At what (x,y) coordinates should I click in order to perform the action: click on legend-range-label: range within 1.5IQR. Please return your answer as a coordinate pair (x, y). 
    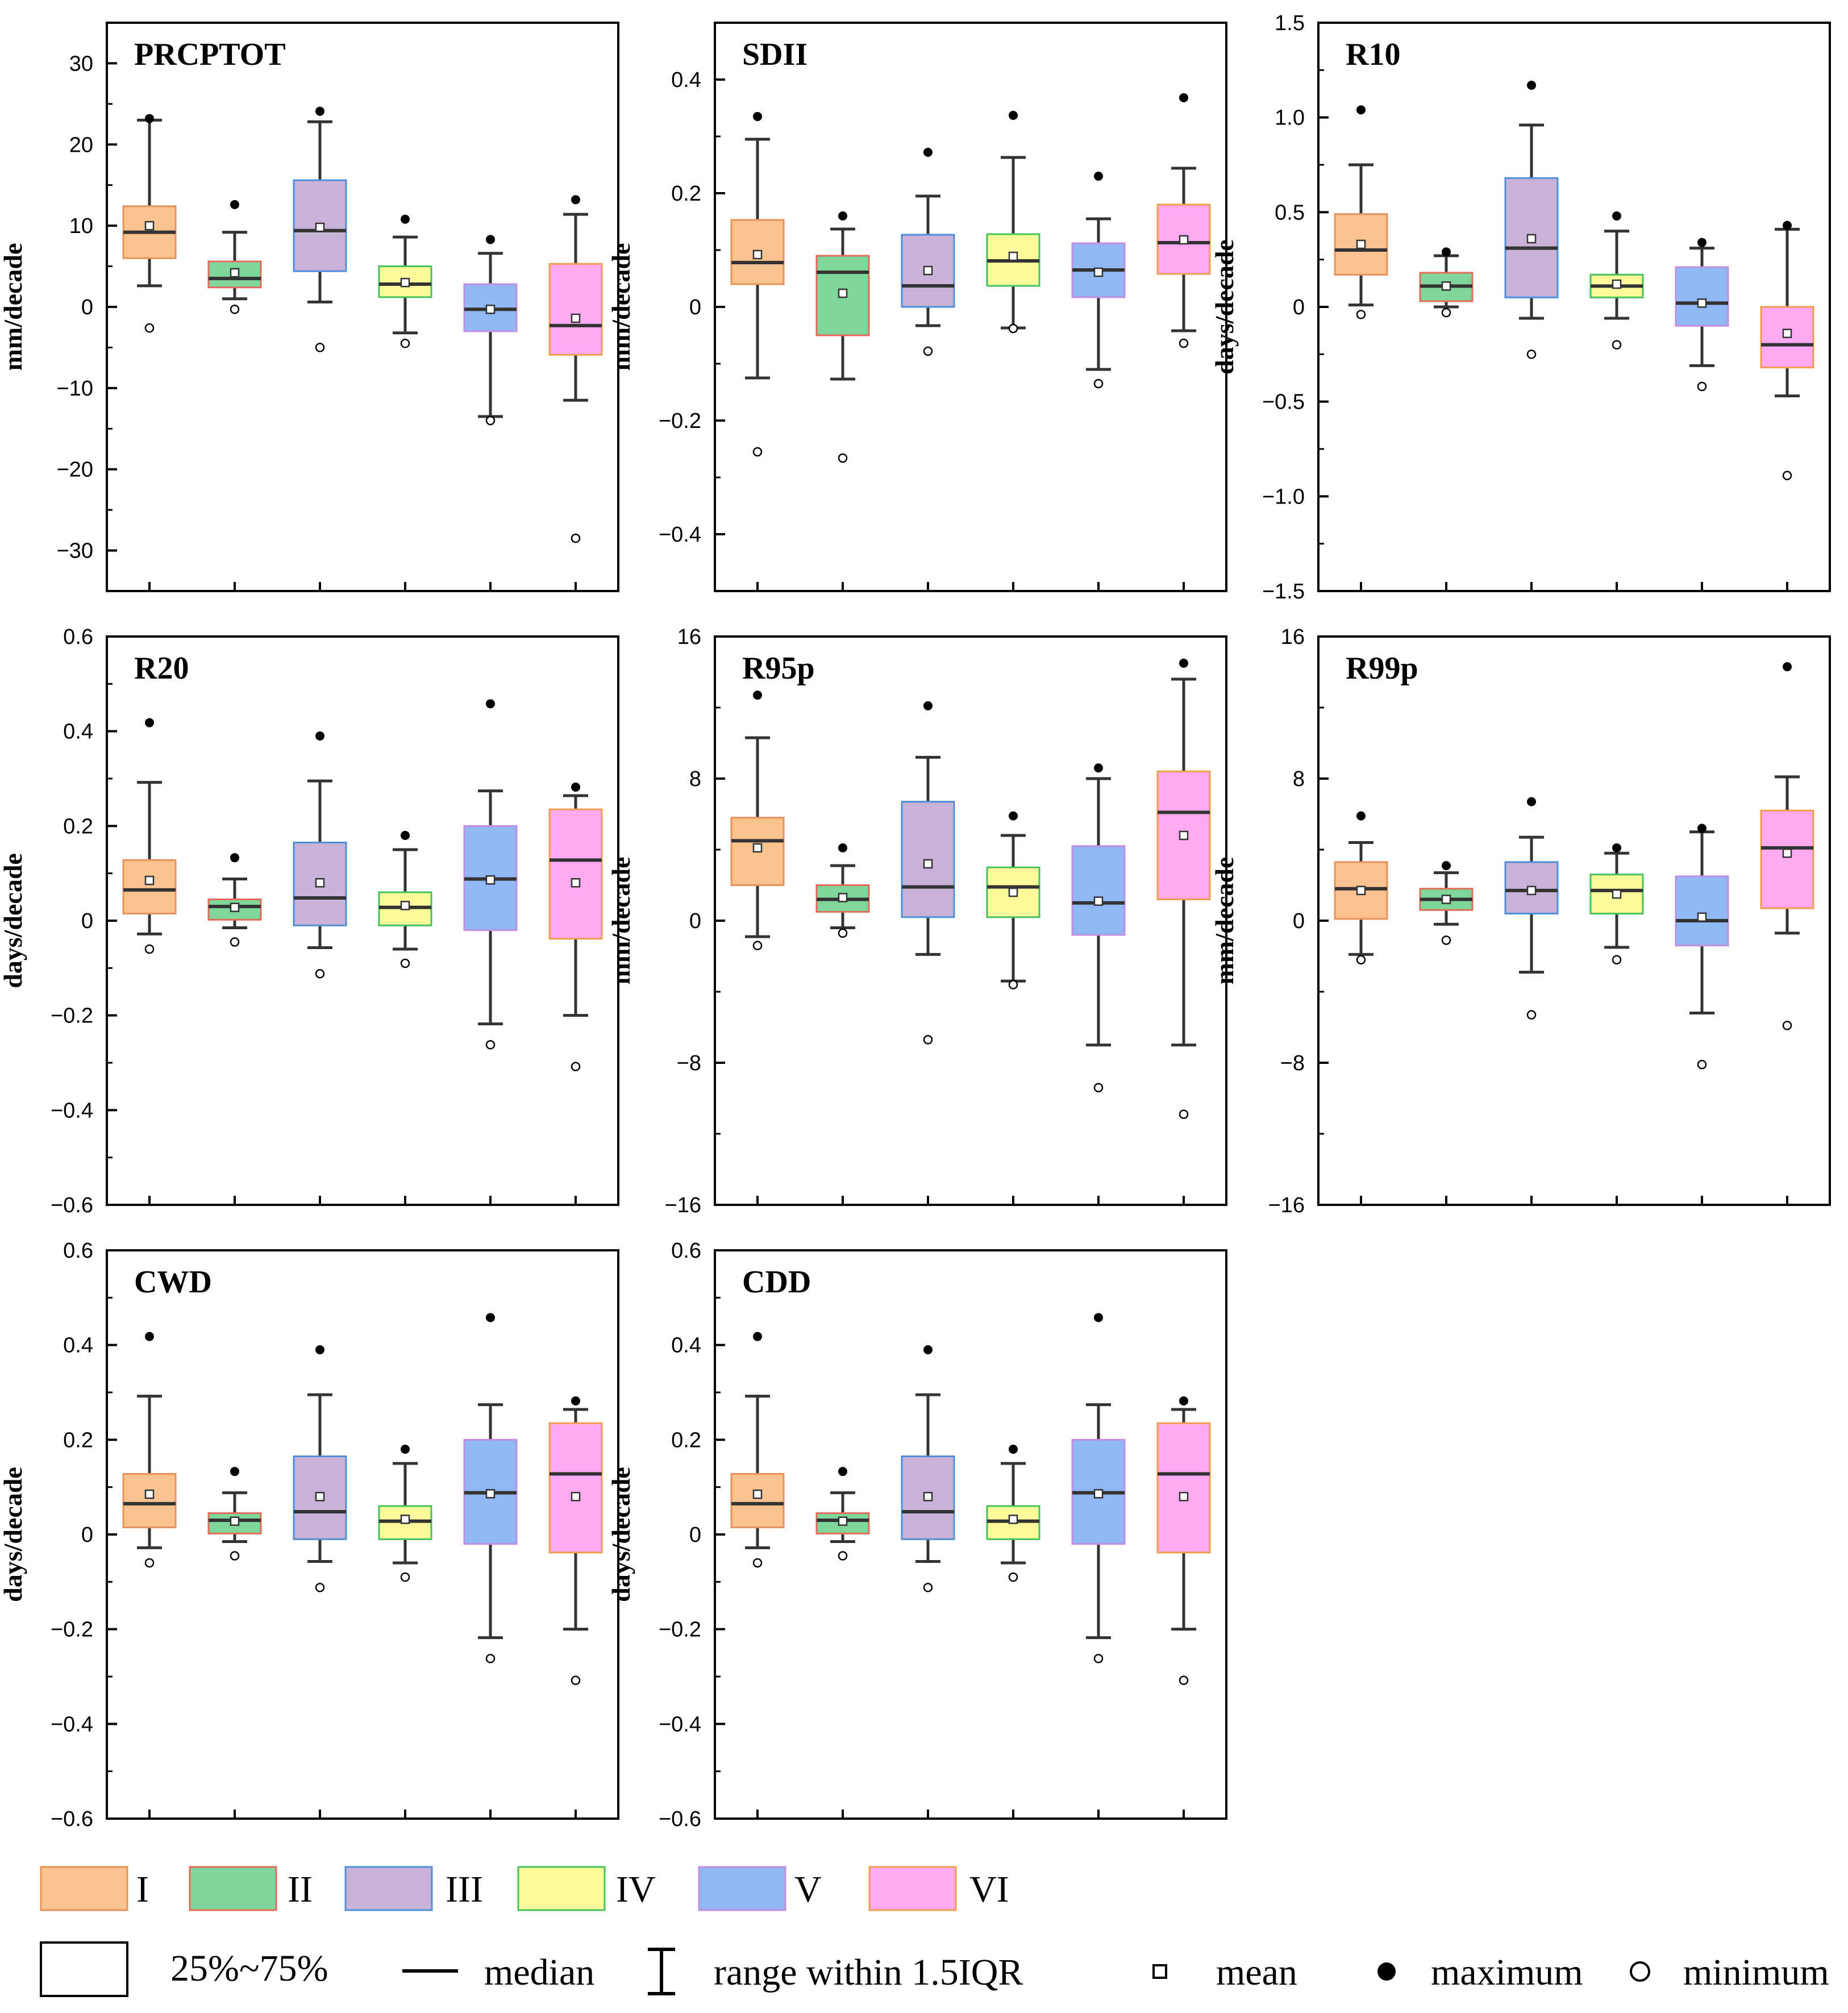
    Looking at the image, I should click on (868, 1972).